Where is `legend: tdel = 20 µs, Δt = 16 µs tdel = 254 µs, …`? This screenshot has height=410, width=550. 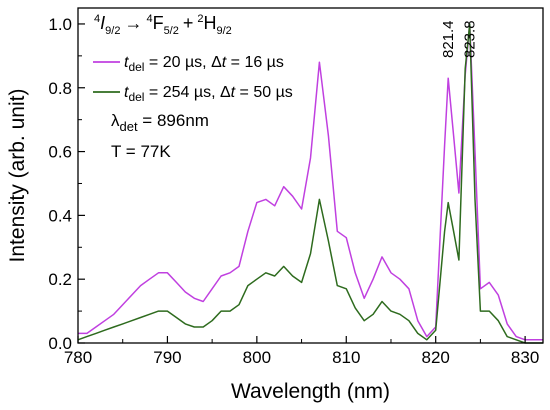 legend: tdel = 20 µs, Δt = 16 µs tdel = 254 µs, … is located at coordinates (193, 79).